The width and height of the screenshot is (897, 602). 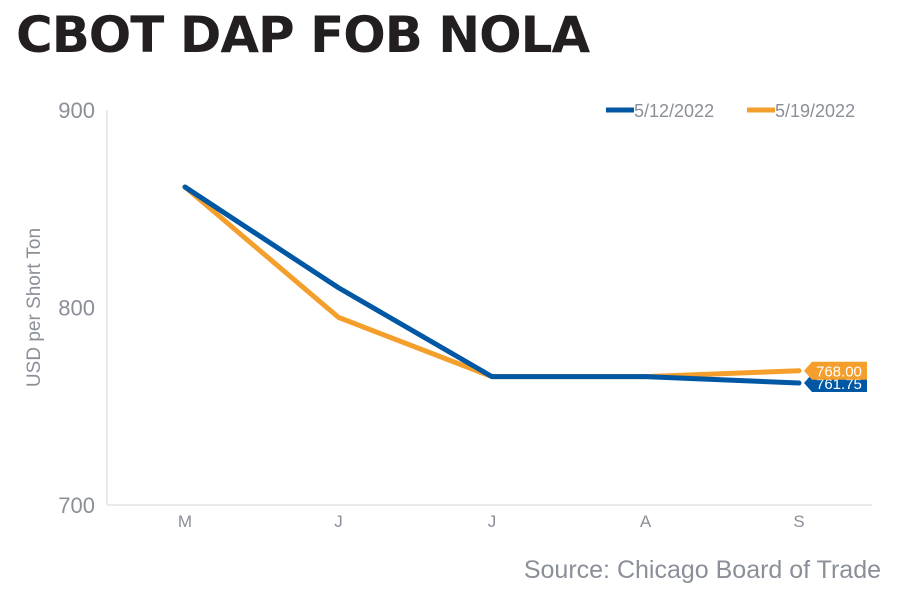 I want to click on y-tick-label: 700, so click(x=76, y=505).